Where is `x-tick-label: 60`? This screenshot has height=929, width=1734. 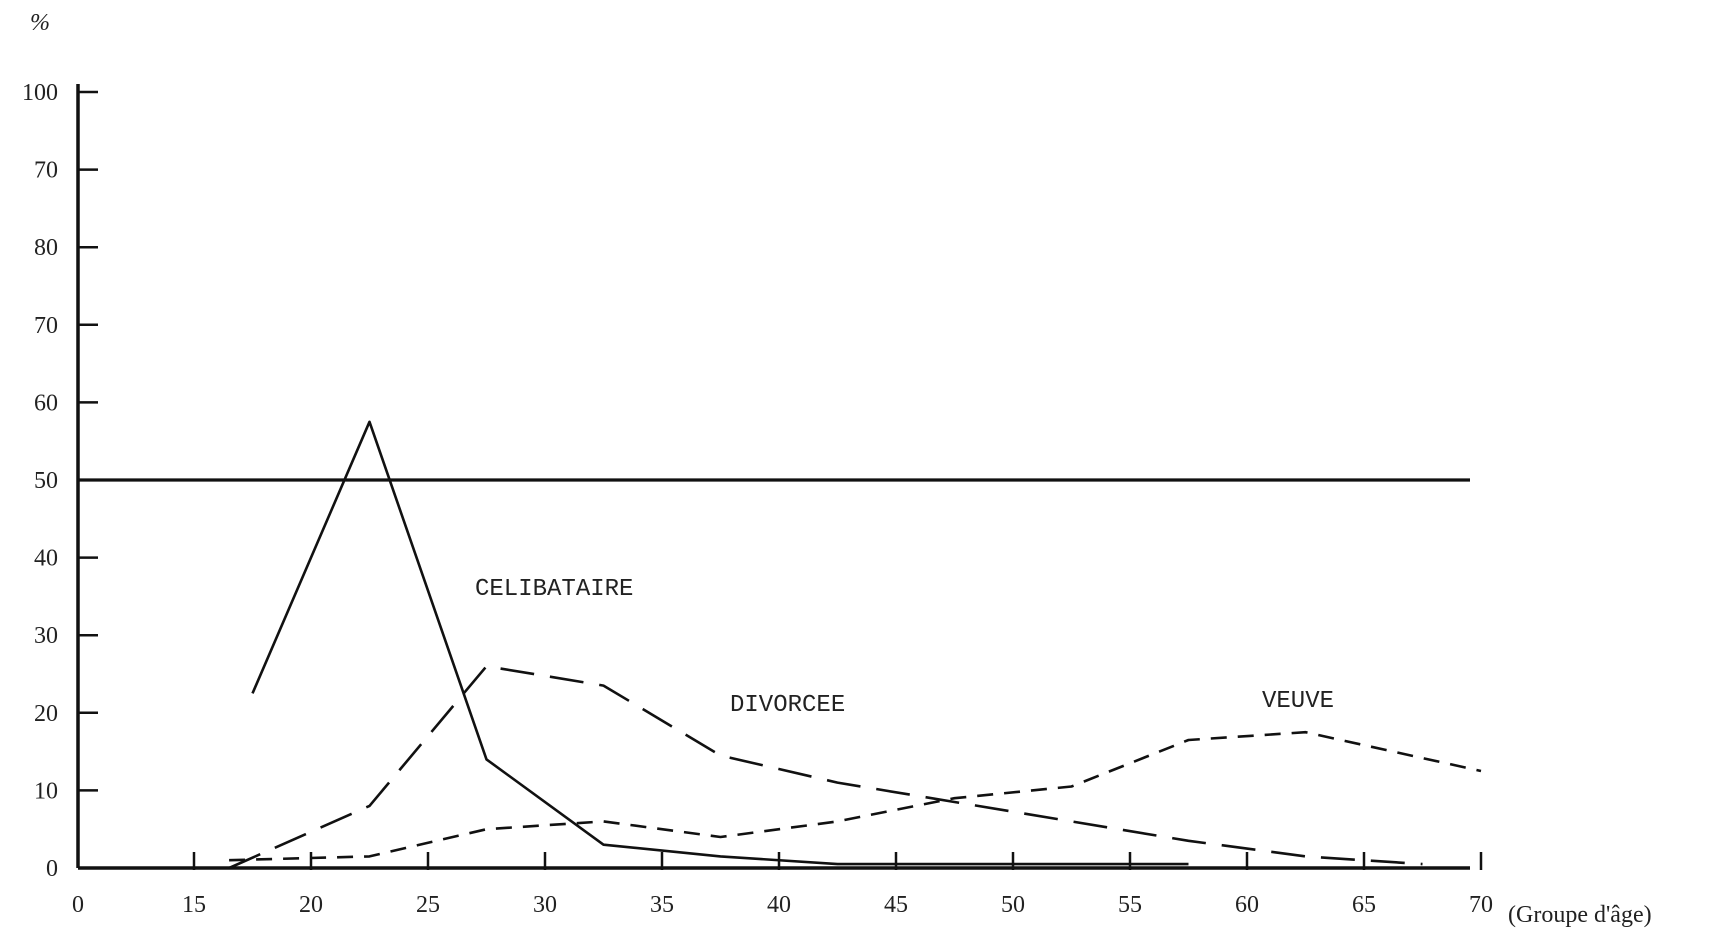 x-tick-label: 60 is located at coordinates (1247, 905).